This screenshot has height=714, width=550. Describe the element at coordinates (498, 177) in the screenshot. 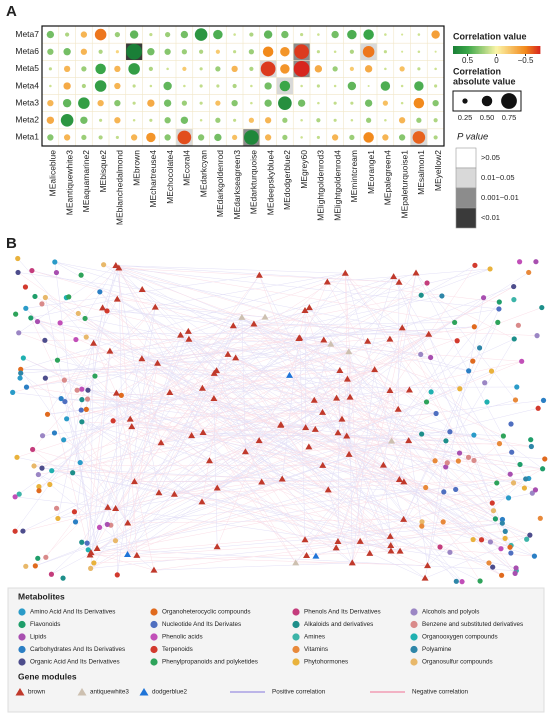

I see `p-legend-label: 0.01~0.05` at that location.